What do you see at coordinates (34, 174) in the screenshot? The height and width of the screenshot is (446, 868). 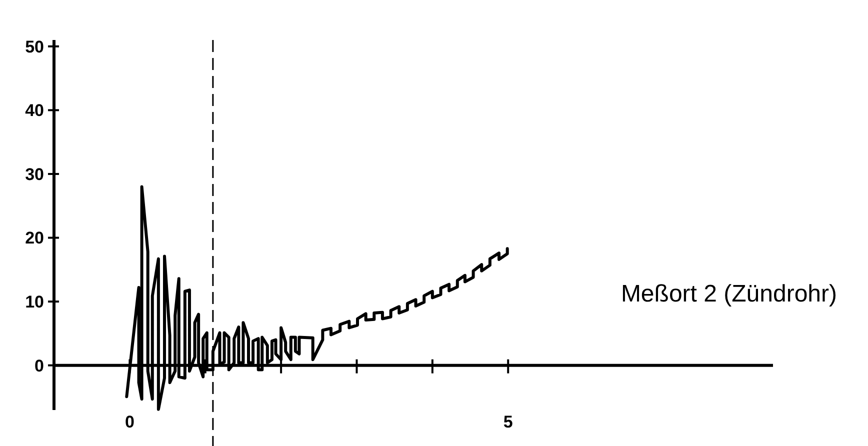 I see `y-tick-label: 30` at bounding box center [34, 174].